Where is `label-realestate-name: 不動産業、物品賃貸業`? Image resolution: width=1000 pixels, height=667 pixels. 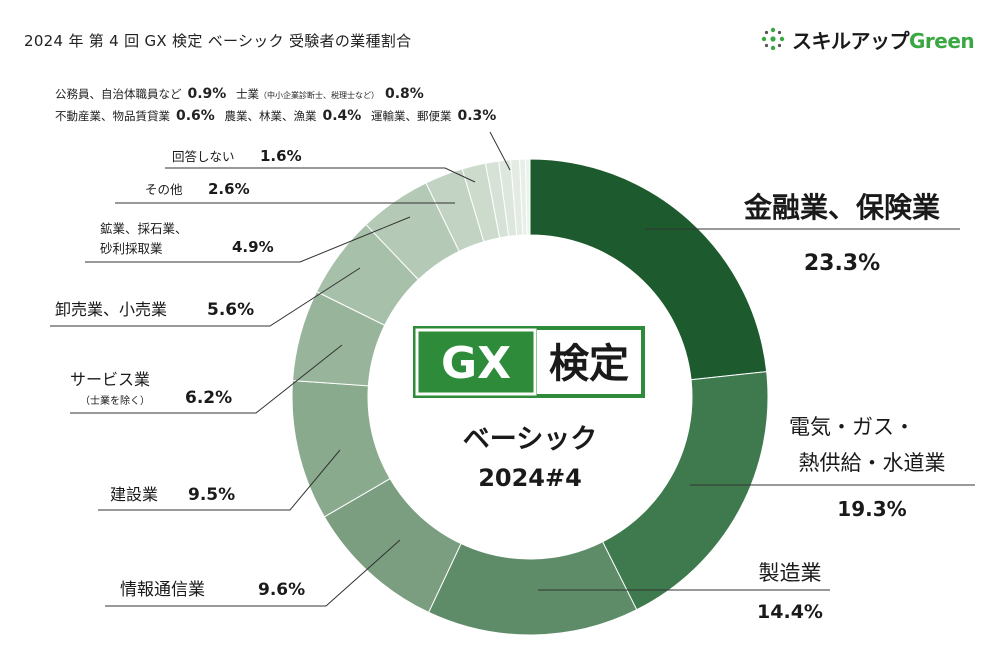
label-realestate-name: 不動産業、物品賃貸業 is located at coordinates (112, 116).